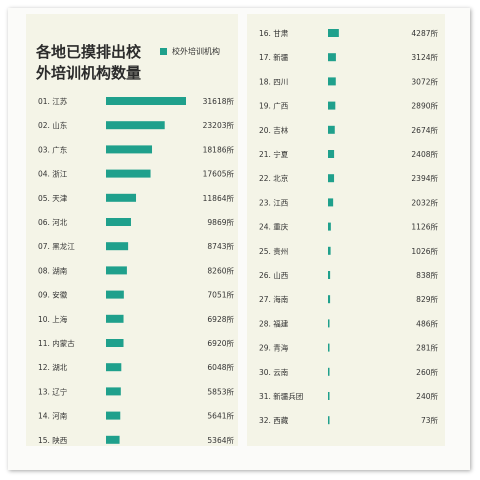 This screenshot has width=480, height=480. I want to click on legend-label: 校外培训机构, so click(196, 51).